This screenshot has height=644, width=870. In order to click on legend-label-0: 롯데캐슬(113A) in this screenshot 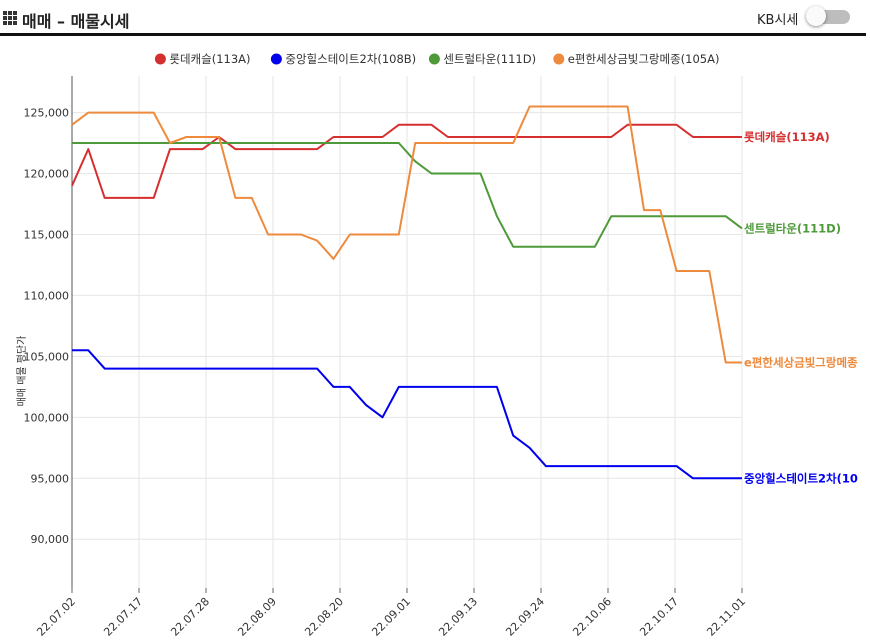, I will do `click(209, 59)`.